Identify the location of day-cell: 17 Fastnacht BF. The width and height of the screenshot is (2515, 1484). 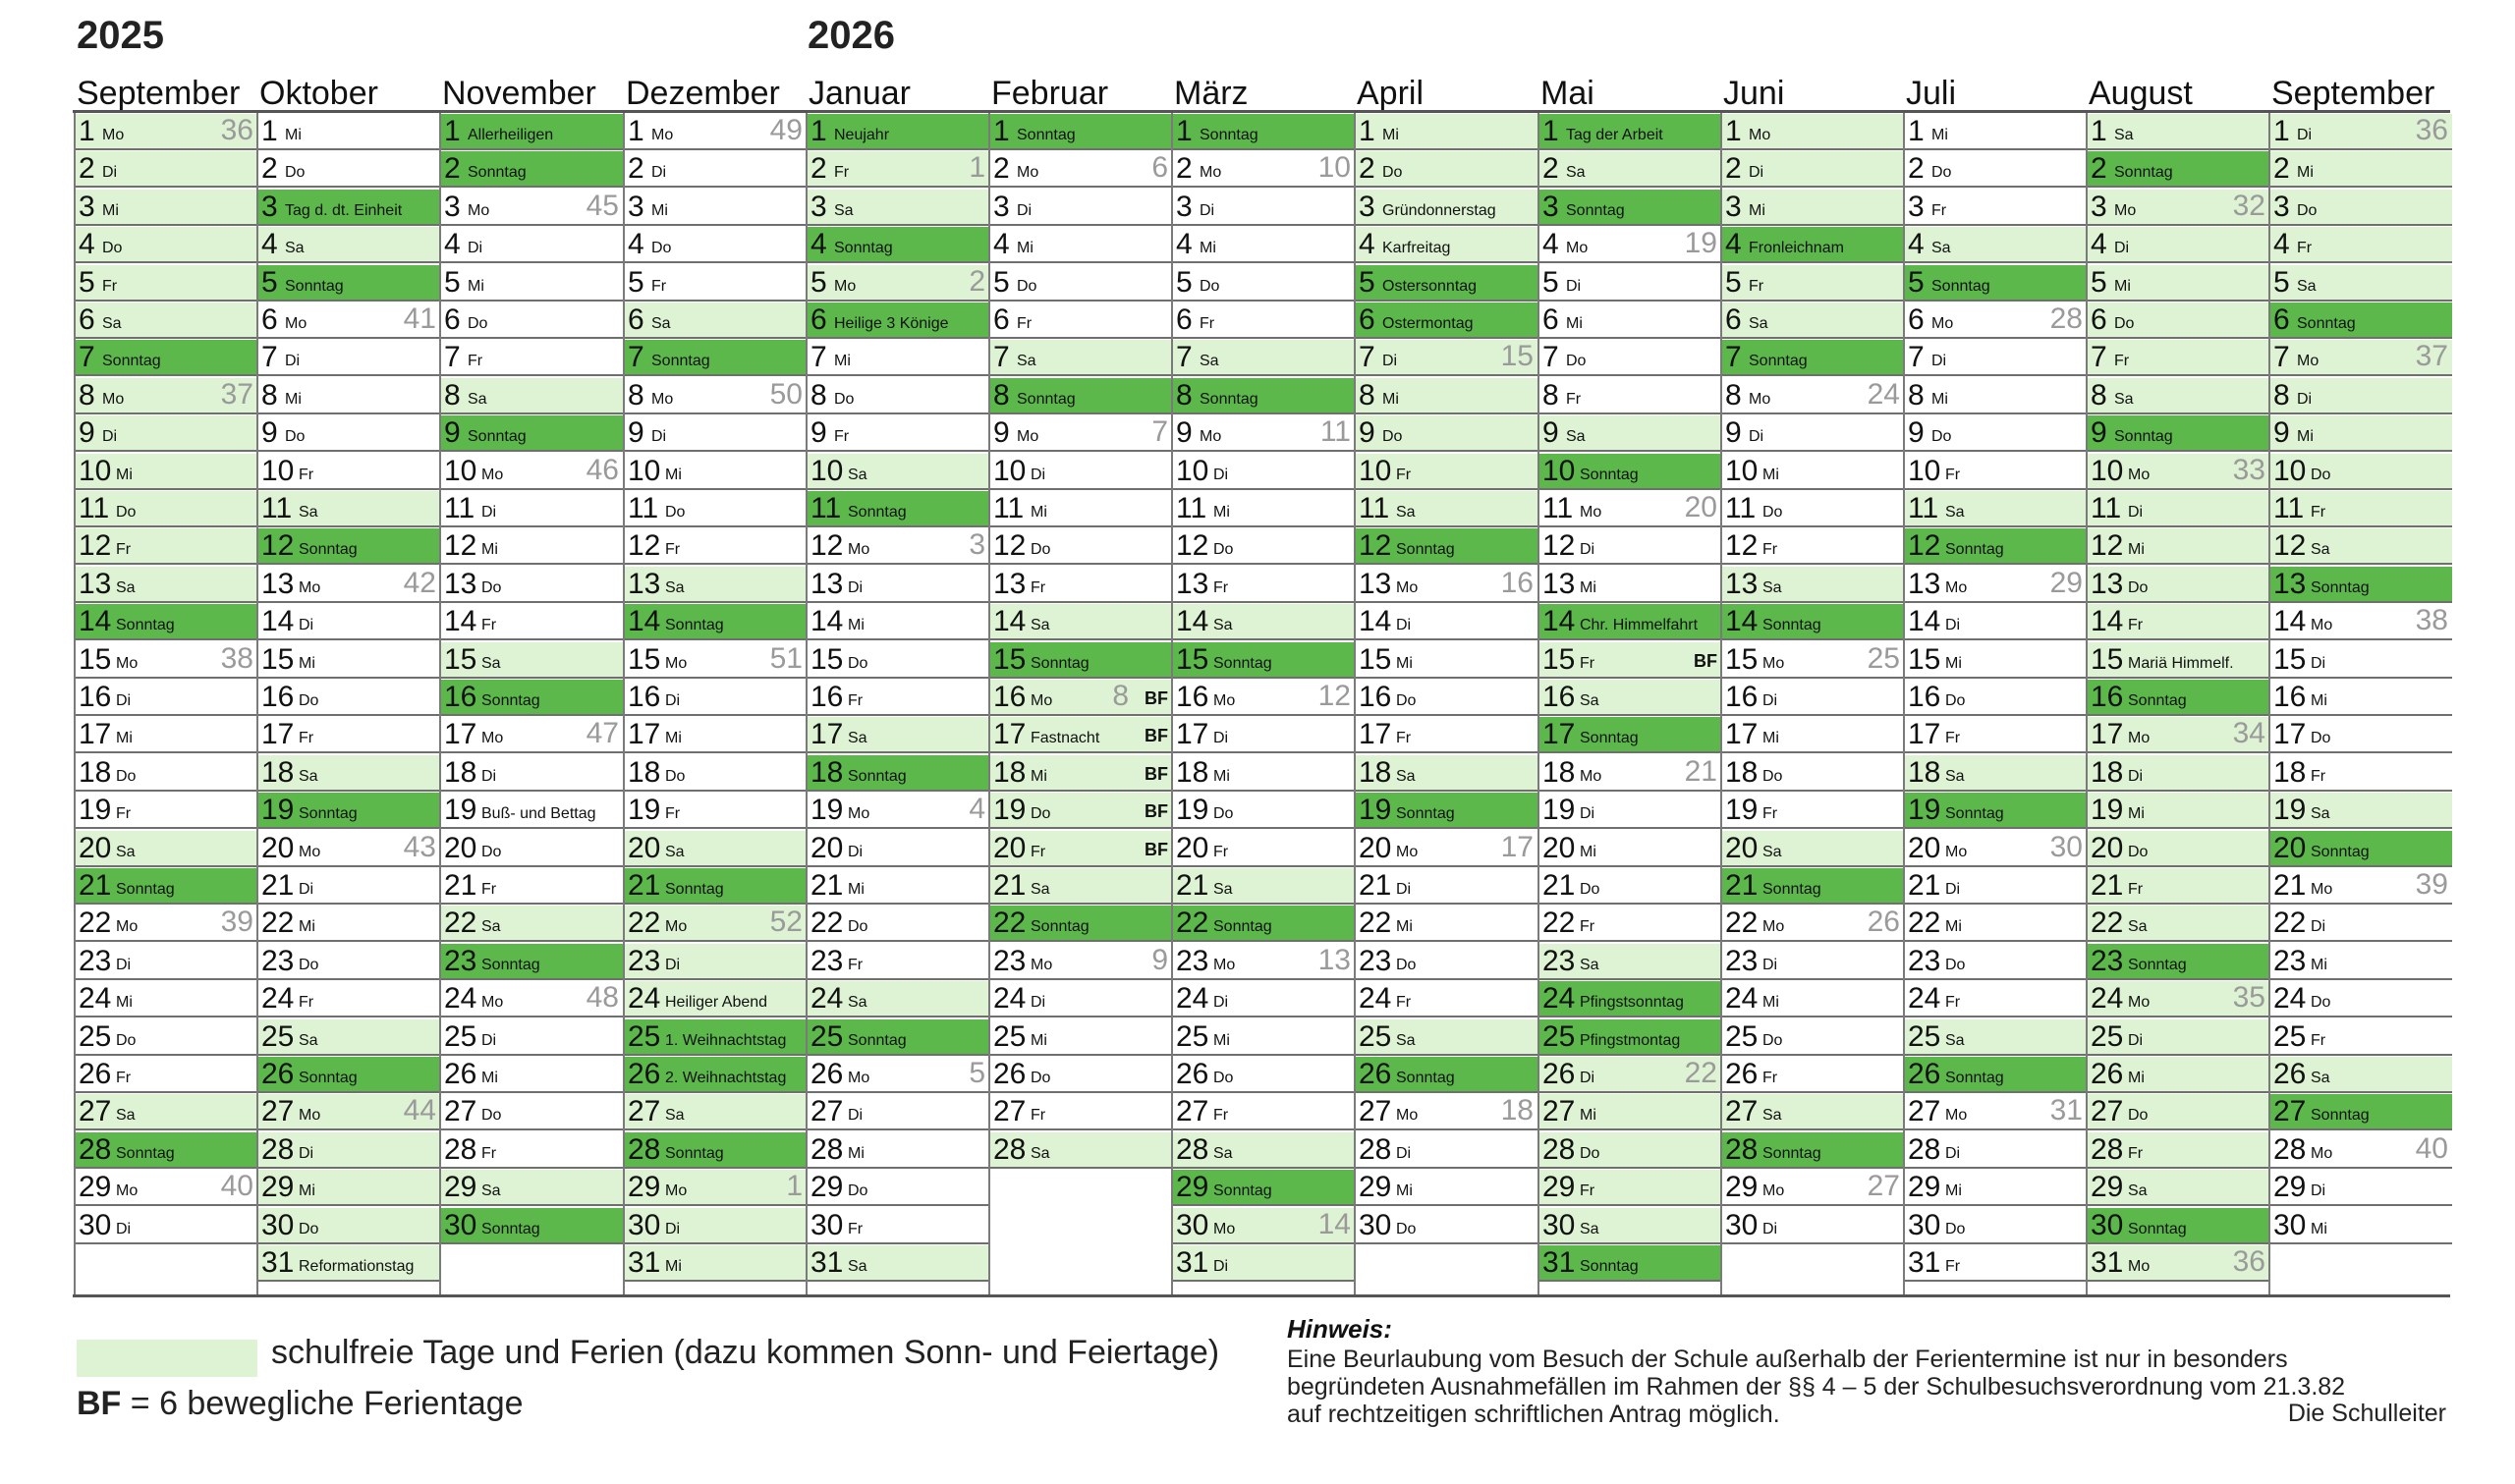
(1080, 735).